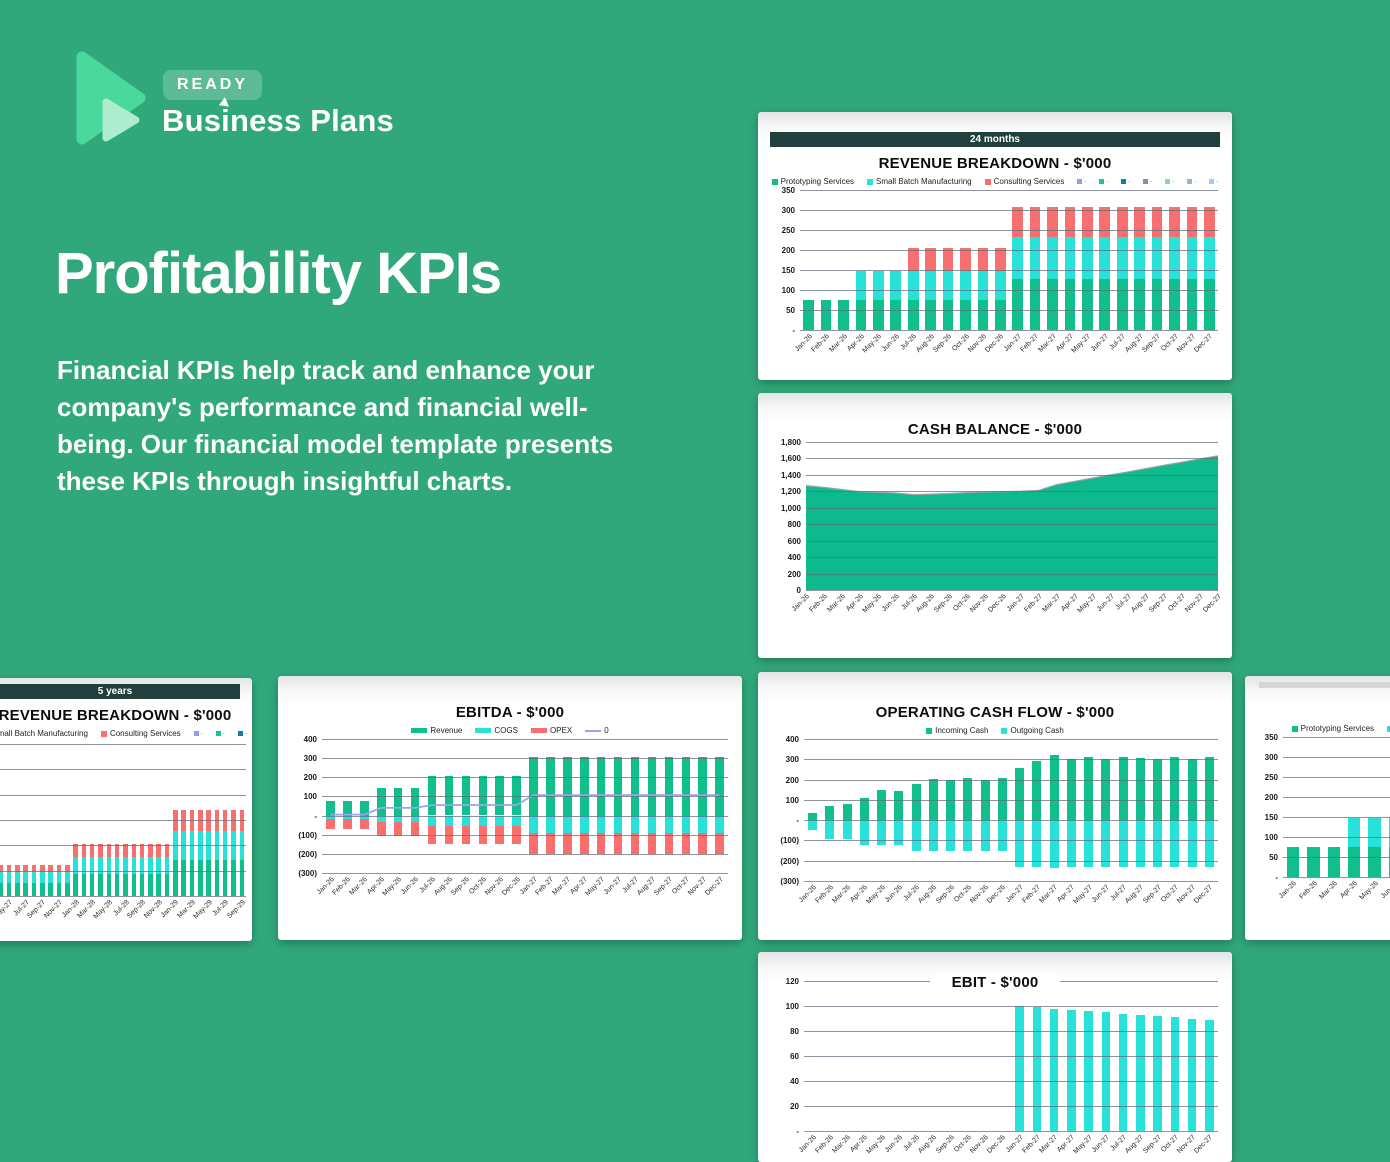 The width and height of the screenshot is (1390, 1162). What do you see at coordinates (957, 730) in the screenshot?
I see `legend-item: Incoming Cash` at bounding box center [957, 730].